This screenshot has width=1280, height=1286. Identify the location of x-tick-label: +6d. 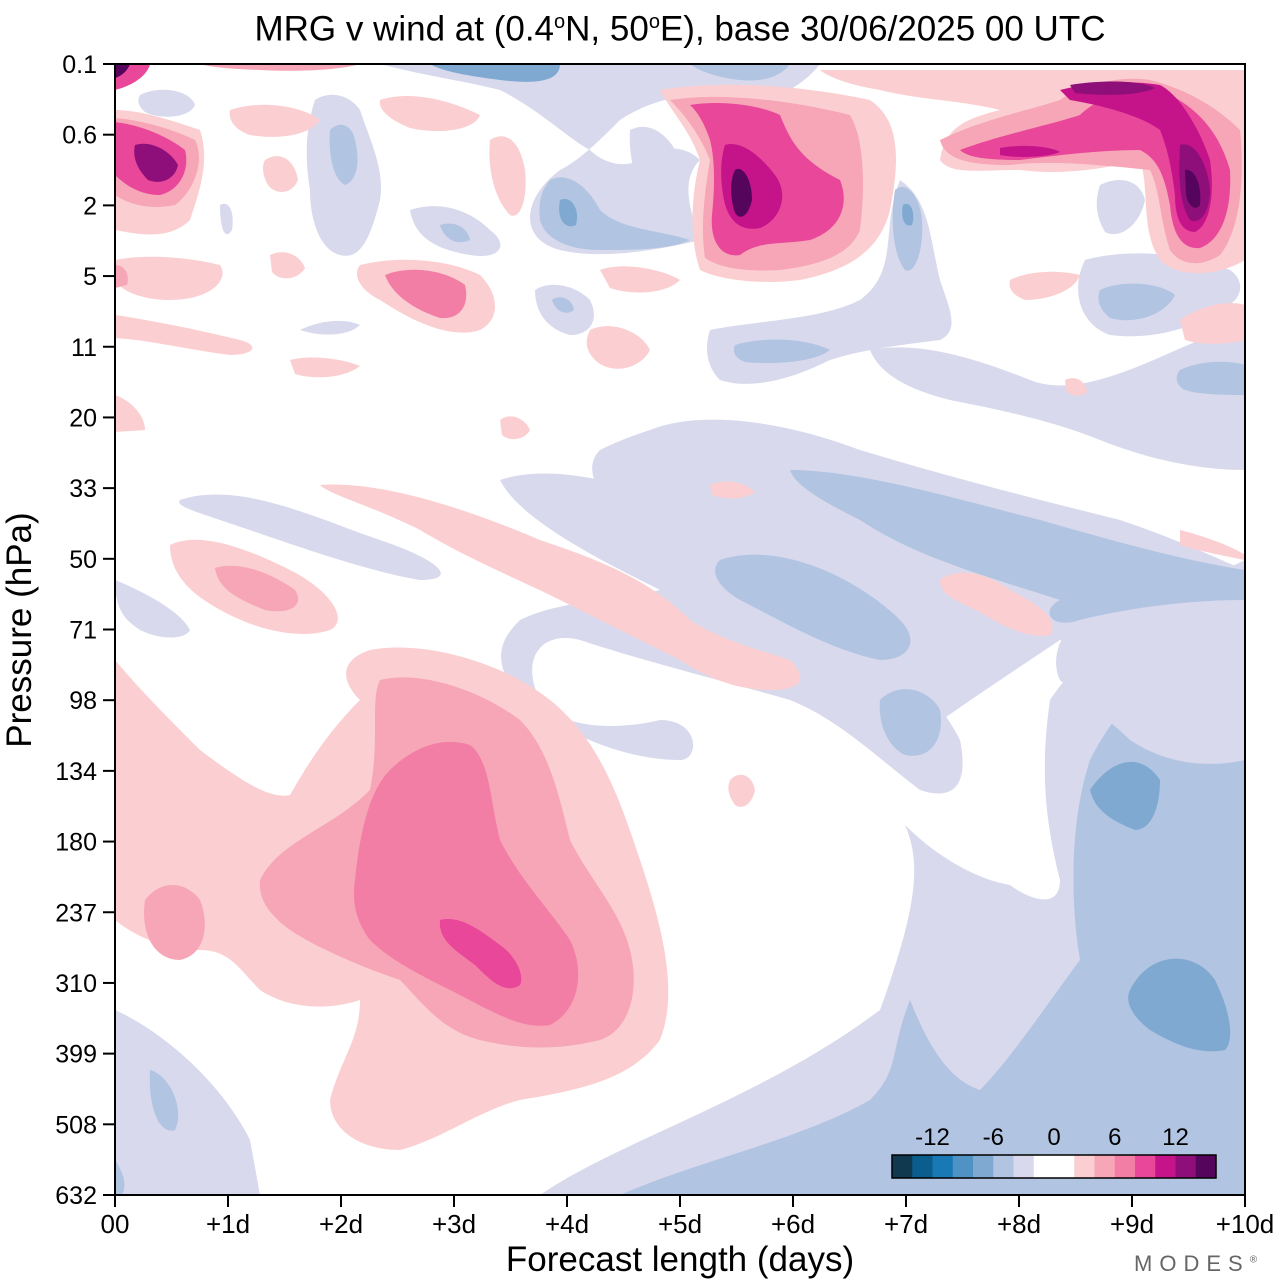
(793, 1224).